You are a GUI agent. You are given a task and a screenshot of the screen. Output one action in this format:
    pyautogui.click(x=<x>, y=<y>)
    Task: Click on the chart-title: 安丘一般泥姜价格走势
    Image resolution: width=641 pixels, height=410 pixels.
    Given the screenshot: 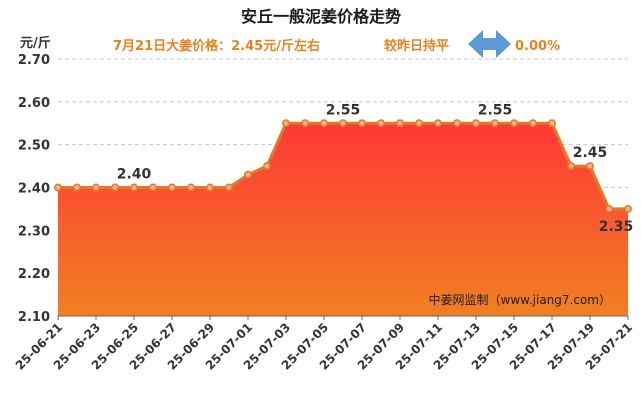 What is the action you would take?
    pyautogui.click(x=321, y=16)
    